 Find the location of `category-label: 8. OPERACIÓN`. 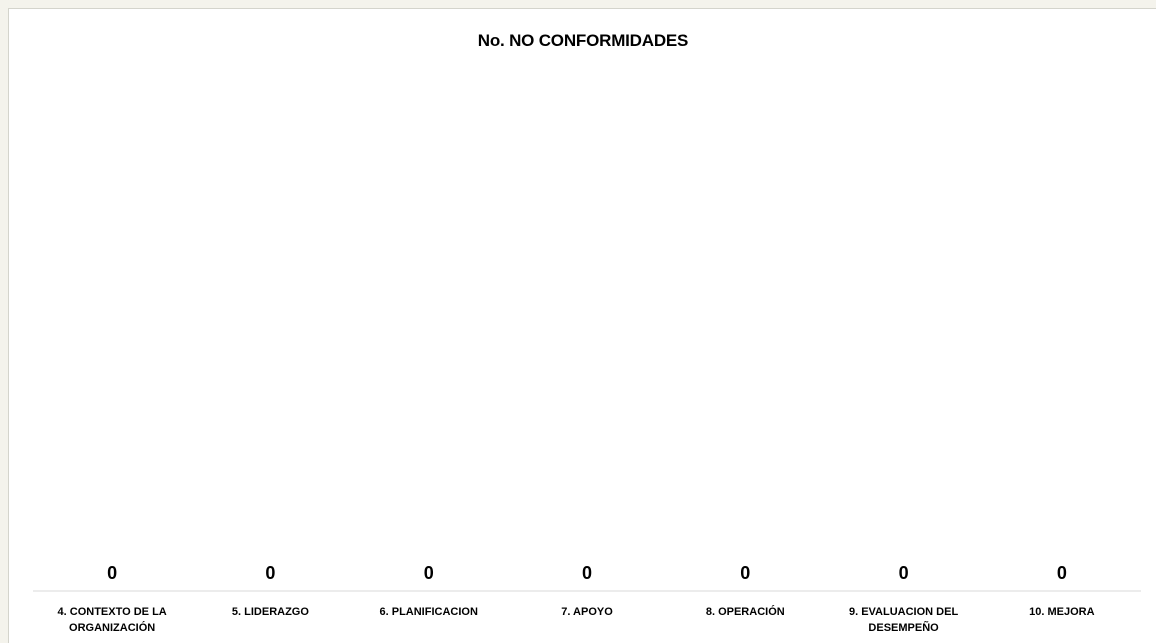

category-label: 8. OPERACIÓN is located at coordinates (745, 611).